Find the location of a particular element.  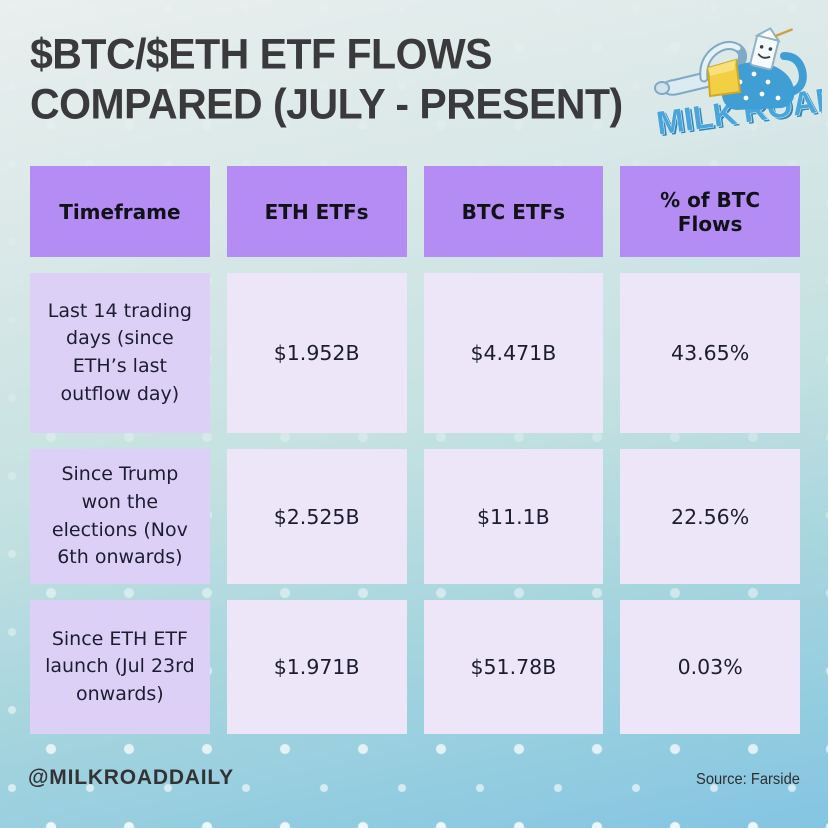

character-head is located at coordinates (771, 49).